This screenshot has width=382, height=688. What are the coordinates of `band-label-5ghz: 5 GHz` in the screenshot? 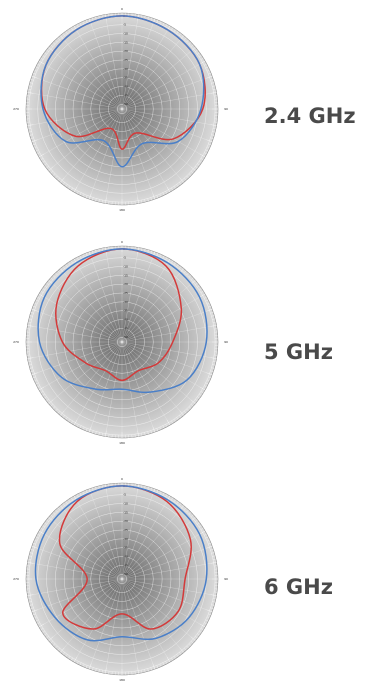 It's located at (298, 352).